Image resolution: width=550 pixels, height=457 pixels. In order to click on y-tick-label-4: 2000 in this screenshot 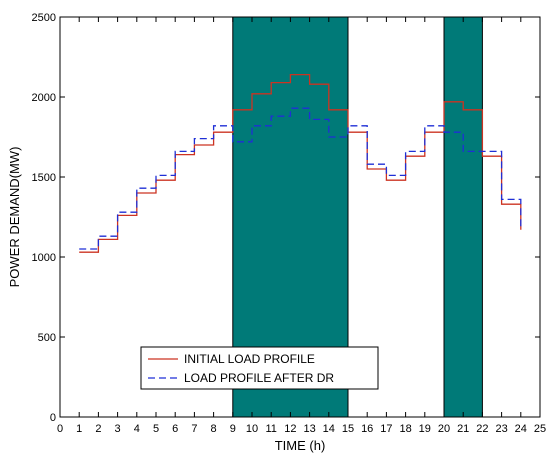, I will do `click(44, 98)`.